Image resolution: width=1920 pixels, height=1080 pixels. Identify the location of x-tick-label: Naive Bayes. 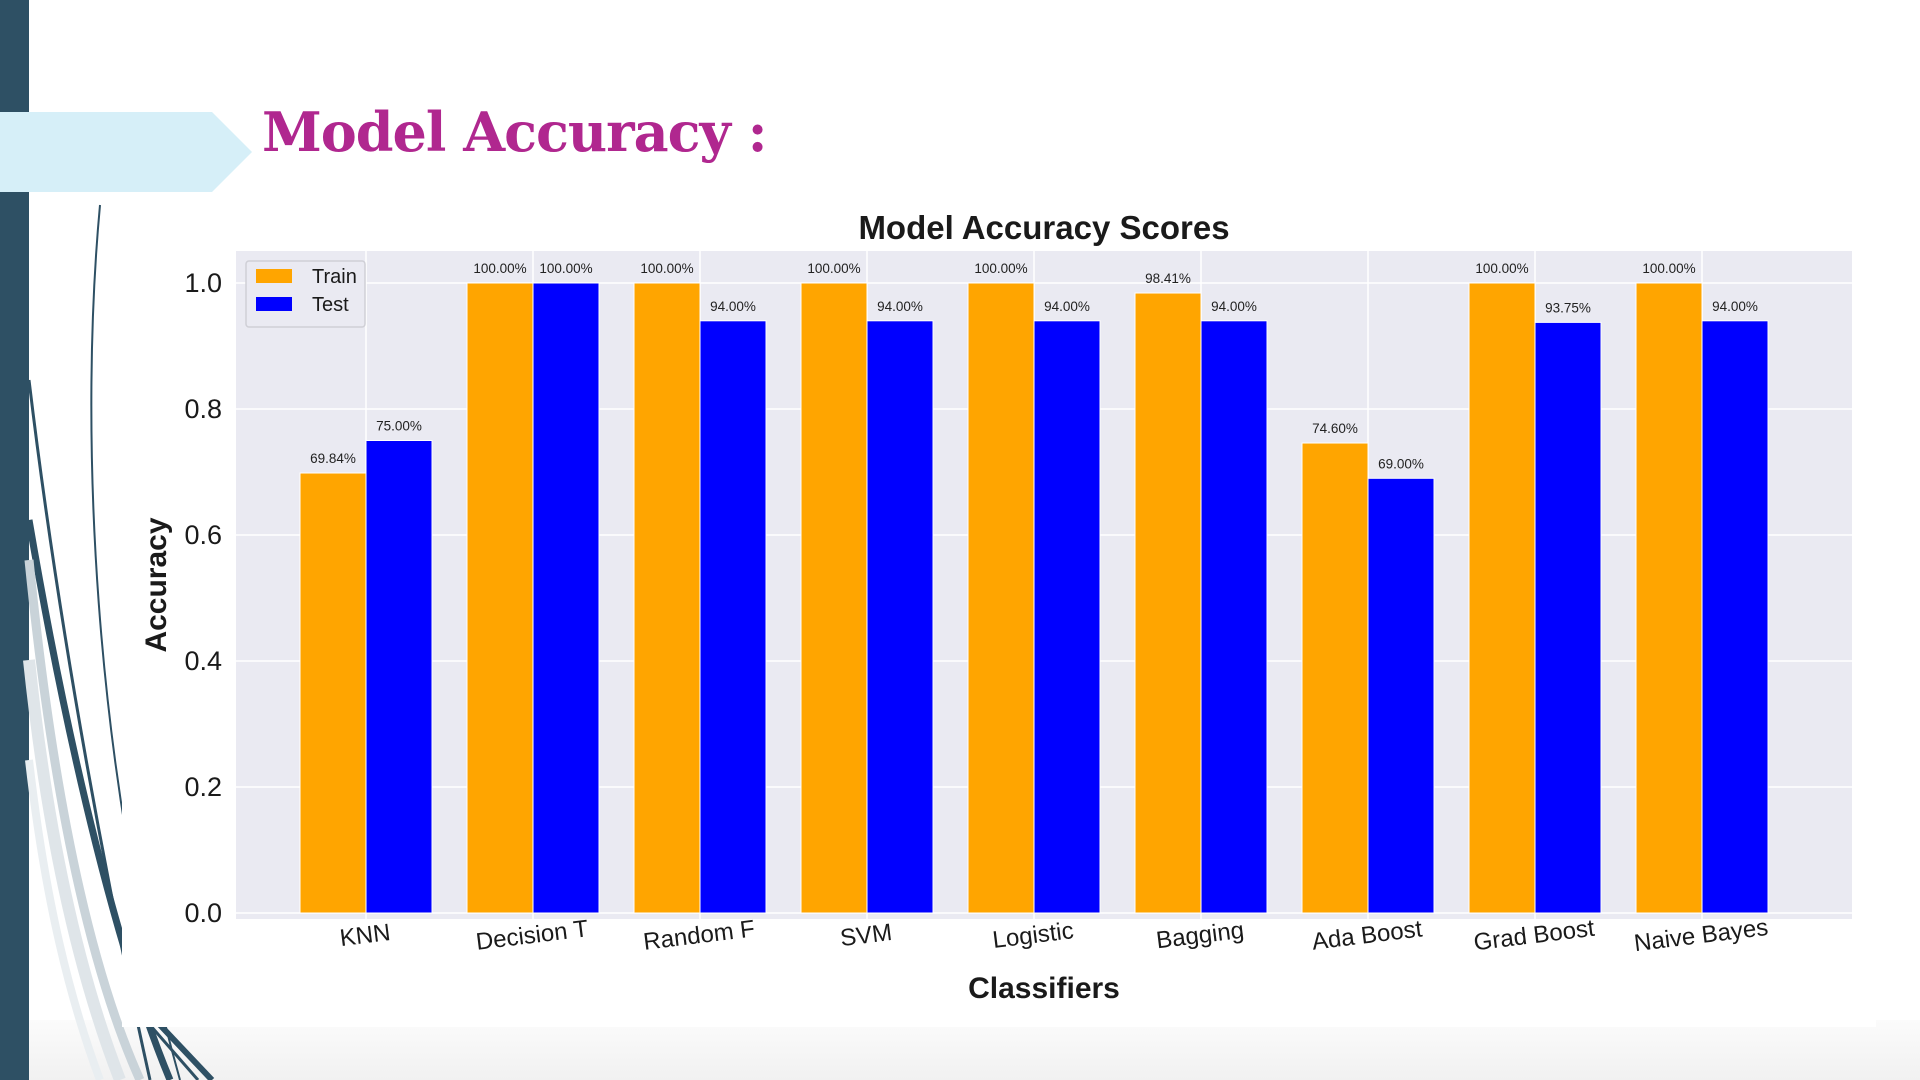
(1701, 935).